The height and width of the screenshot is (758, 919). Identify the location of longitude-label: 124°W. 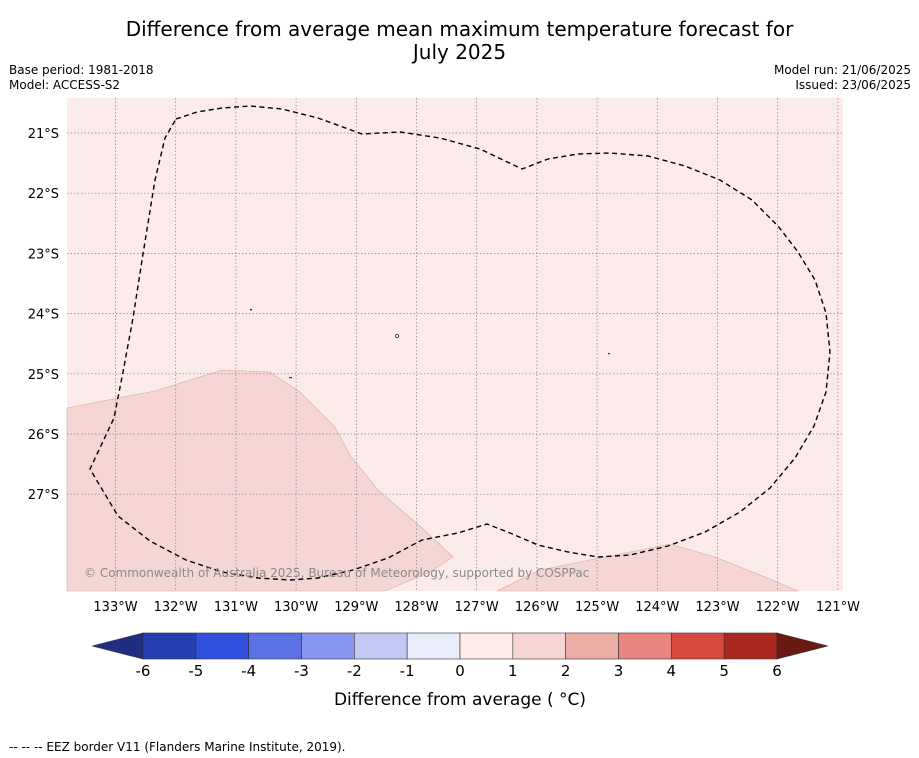
(657, 607).